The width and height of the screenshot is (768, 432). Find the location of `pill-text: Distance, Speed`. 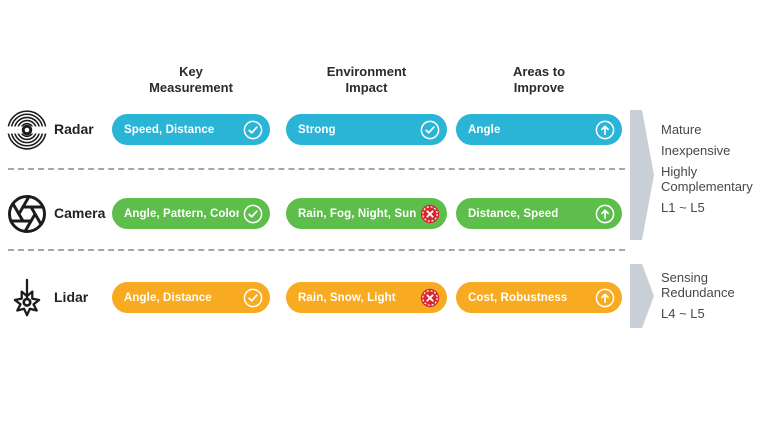

pill-text: Distance, Speed is located at coordinates (513, 213).